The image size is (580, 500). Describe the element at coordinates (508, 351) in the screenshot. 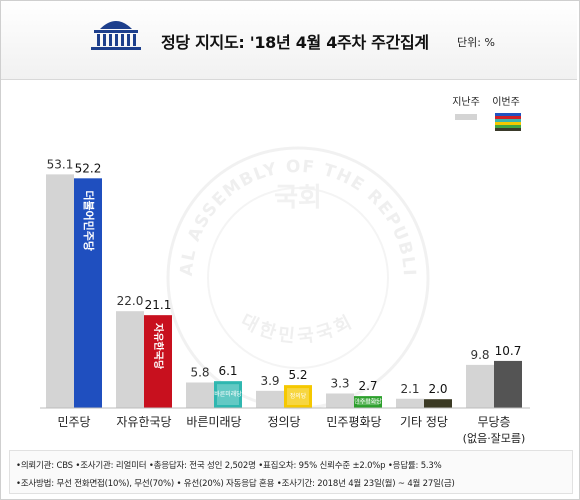

I see `data-label-this-week: 10.7` at that location.